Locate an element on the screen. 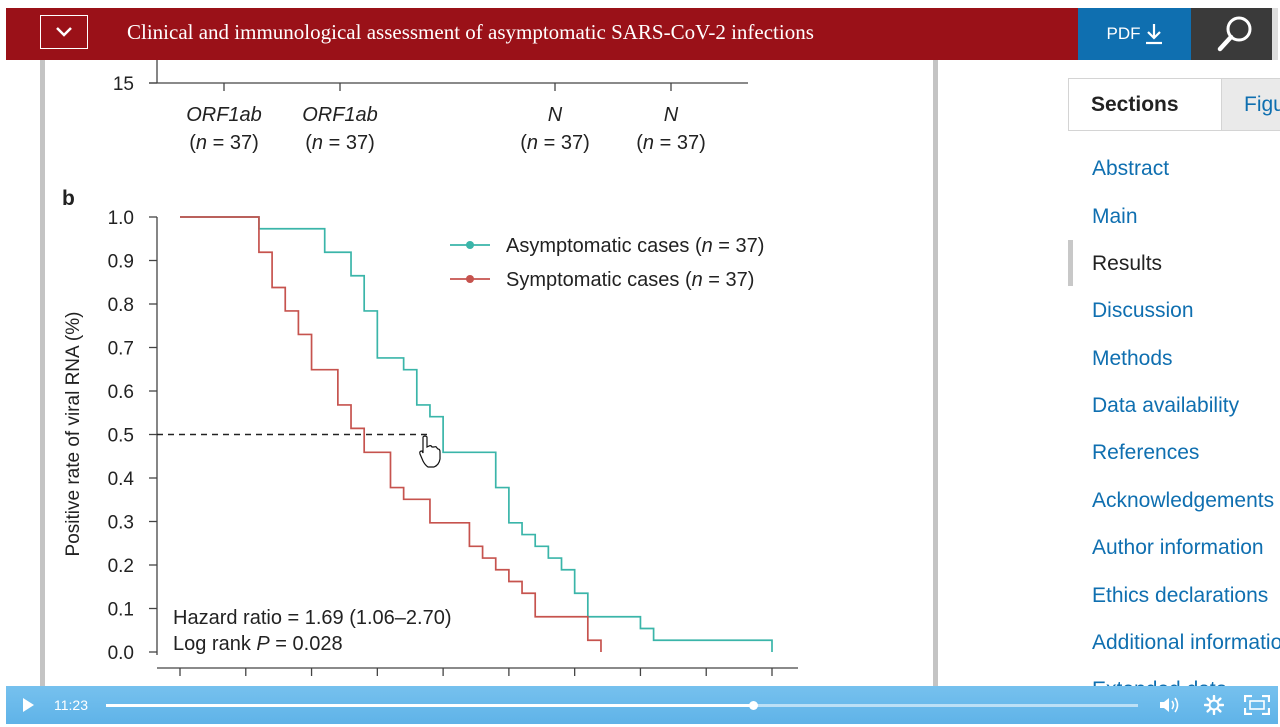 This screenshot has height=727, width=1280. y-tick-label: 0.8 is located at coordinates (121, 305).